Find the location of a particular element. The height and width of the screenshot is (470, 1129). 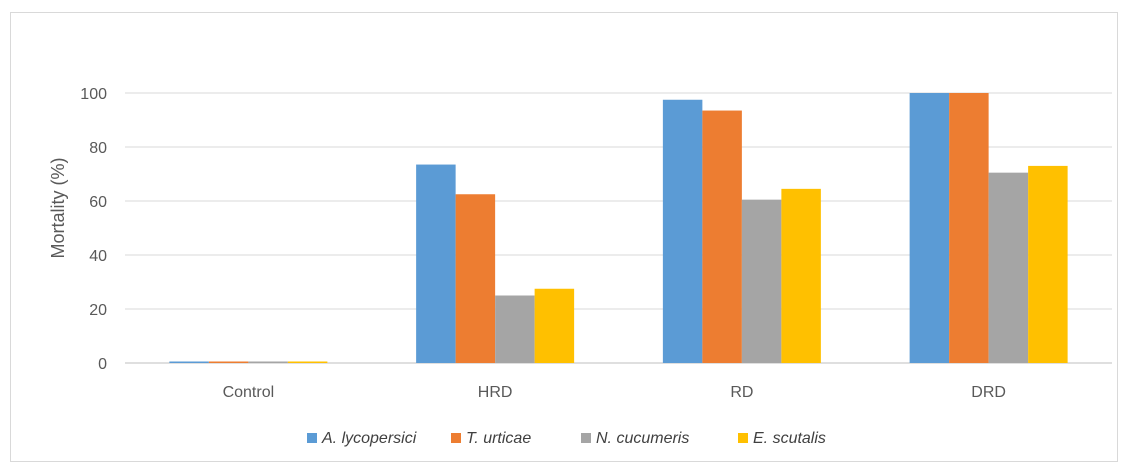

legend-label-4: E. scutalis is located at coordinates (789, 438).